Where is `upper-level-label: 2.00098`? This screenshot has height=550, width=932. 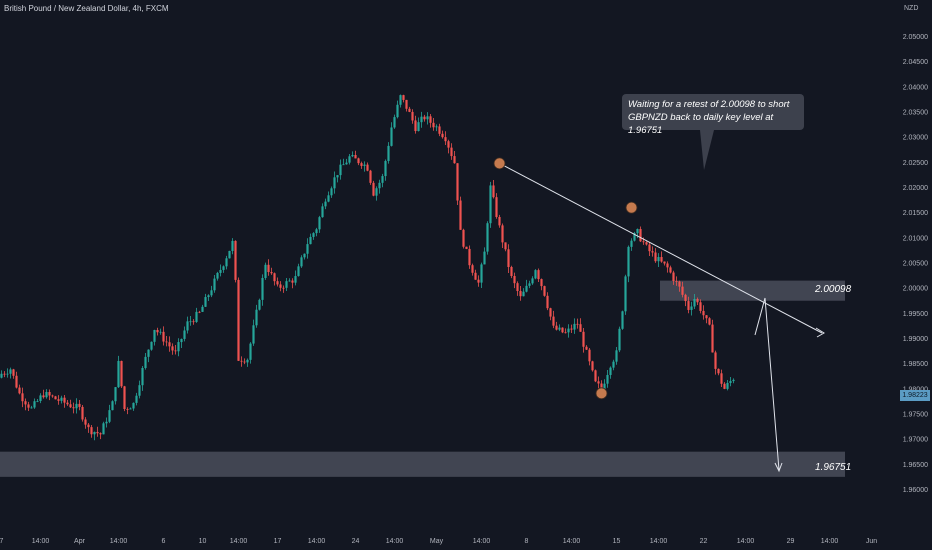
upper-level-label: 2.00098 is located at coordinates (833, 289).